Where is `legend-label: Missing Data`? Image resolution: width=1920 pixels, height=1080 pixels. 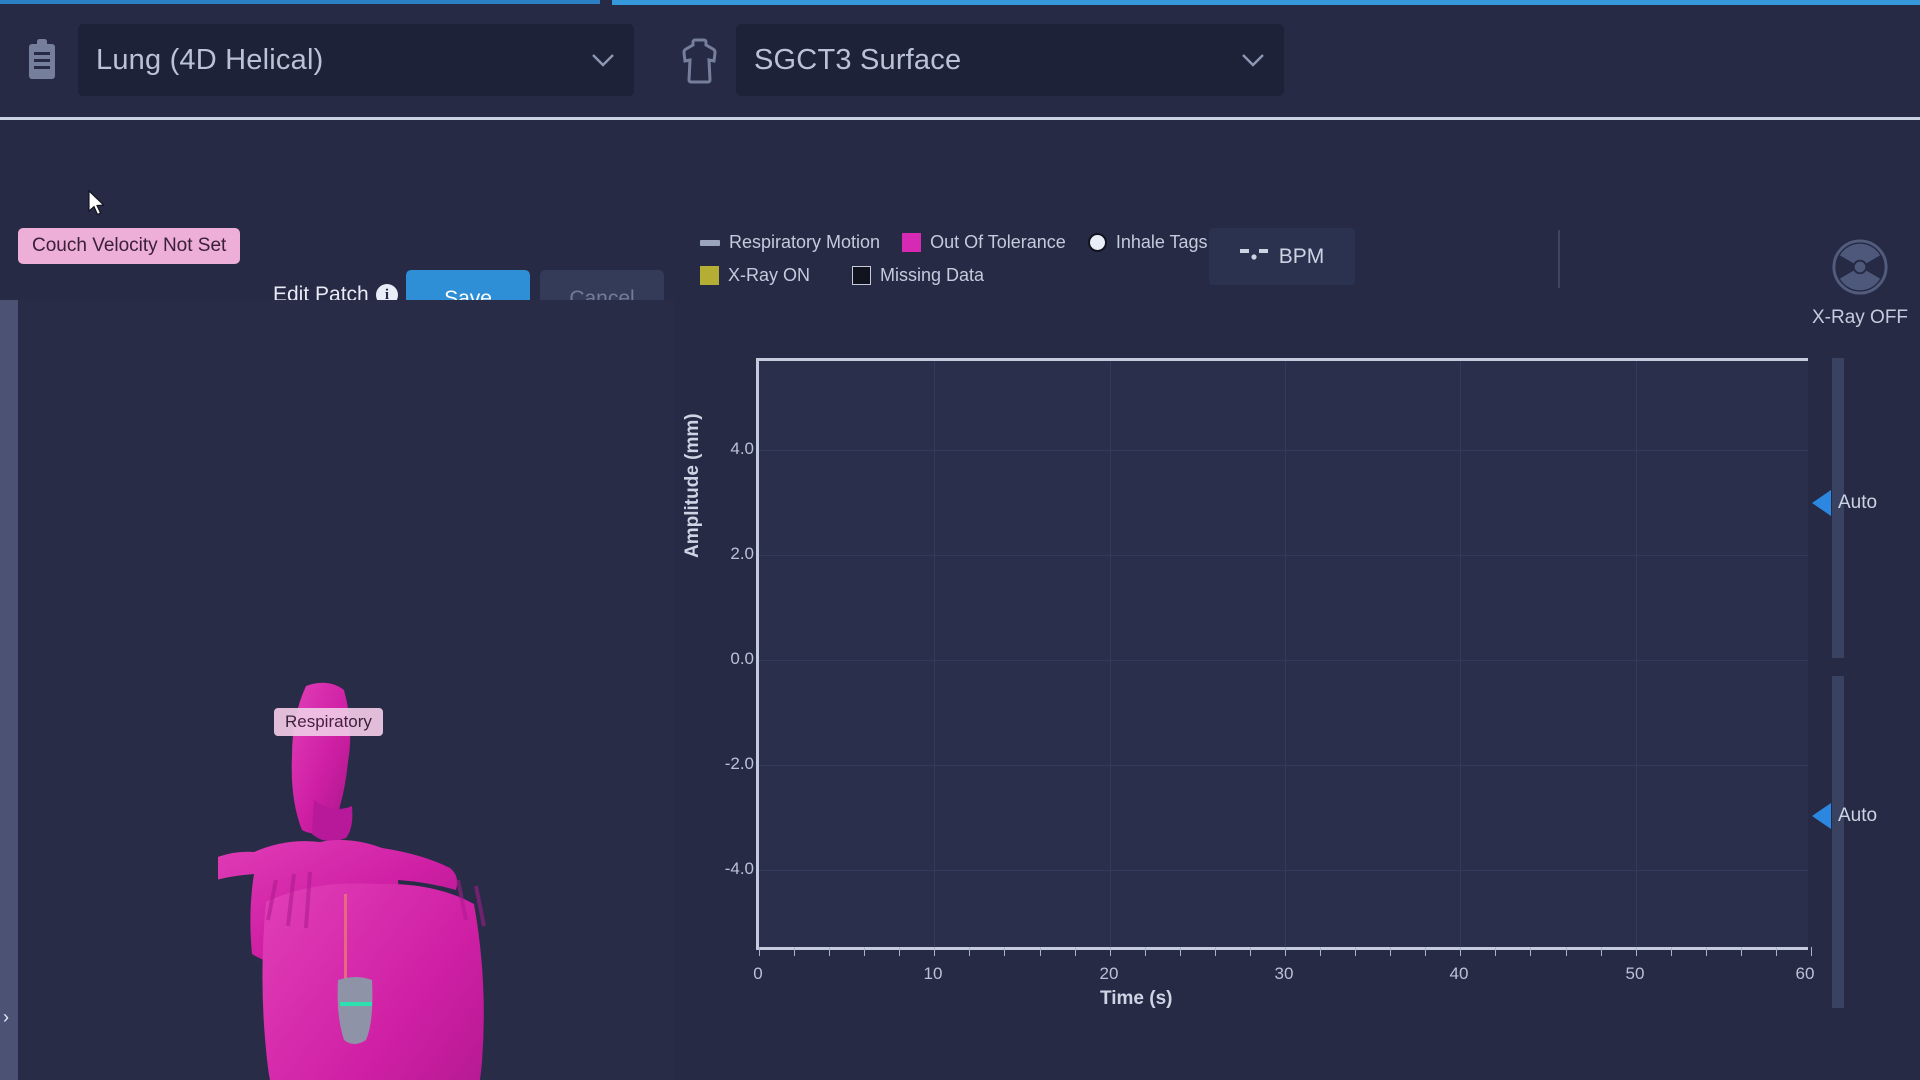
legend-label: Missing Data is located at coordinates (932, 275).